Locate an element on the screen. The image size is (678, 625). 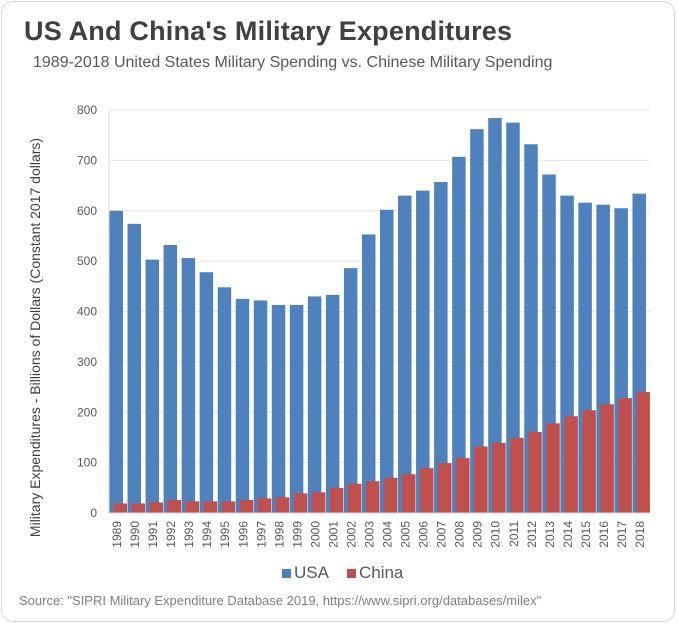
bar-china-2016 is located at coordinates (607, 458).